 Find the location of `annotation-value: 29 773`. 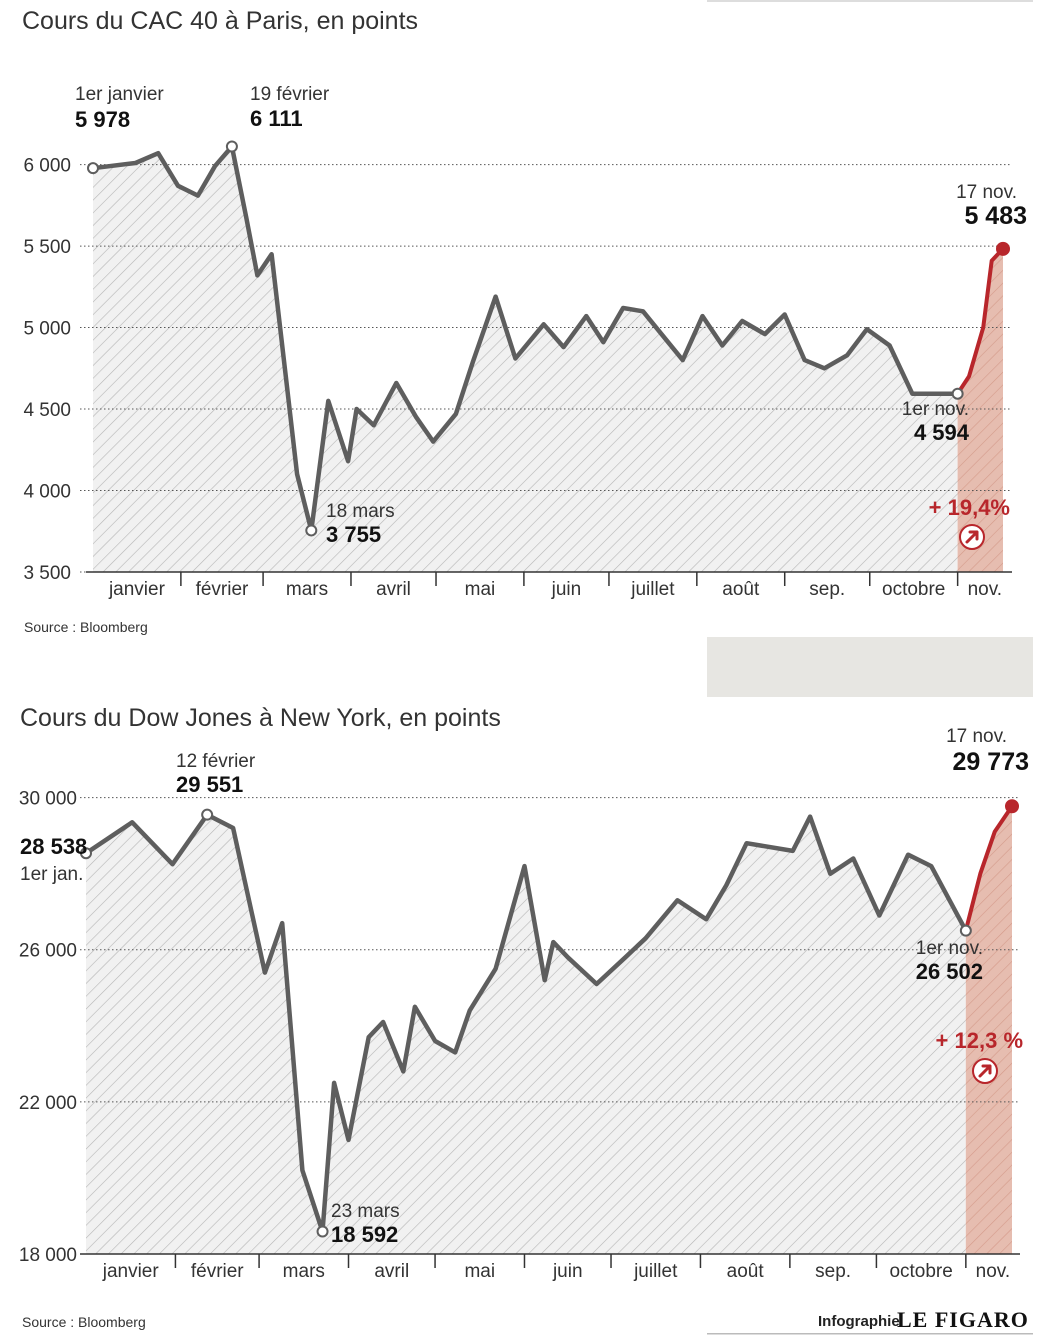

annotation-value: 29 773 is located at coordinates (991, 762).